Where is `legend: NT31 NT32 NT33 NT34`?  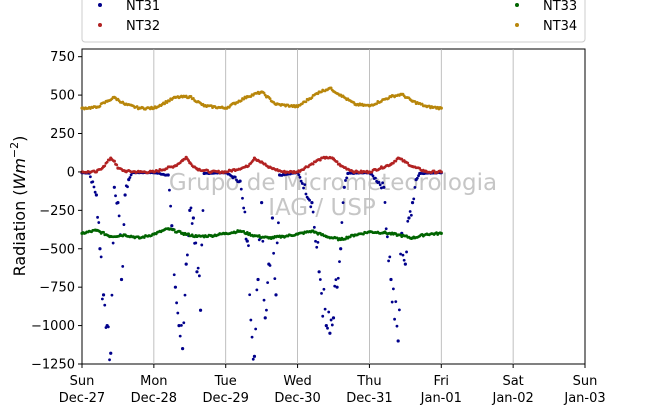
legend: NT31 NT32 NT33 NT34 is located at coordinates (337, 17).